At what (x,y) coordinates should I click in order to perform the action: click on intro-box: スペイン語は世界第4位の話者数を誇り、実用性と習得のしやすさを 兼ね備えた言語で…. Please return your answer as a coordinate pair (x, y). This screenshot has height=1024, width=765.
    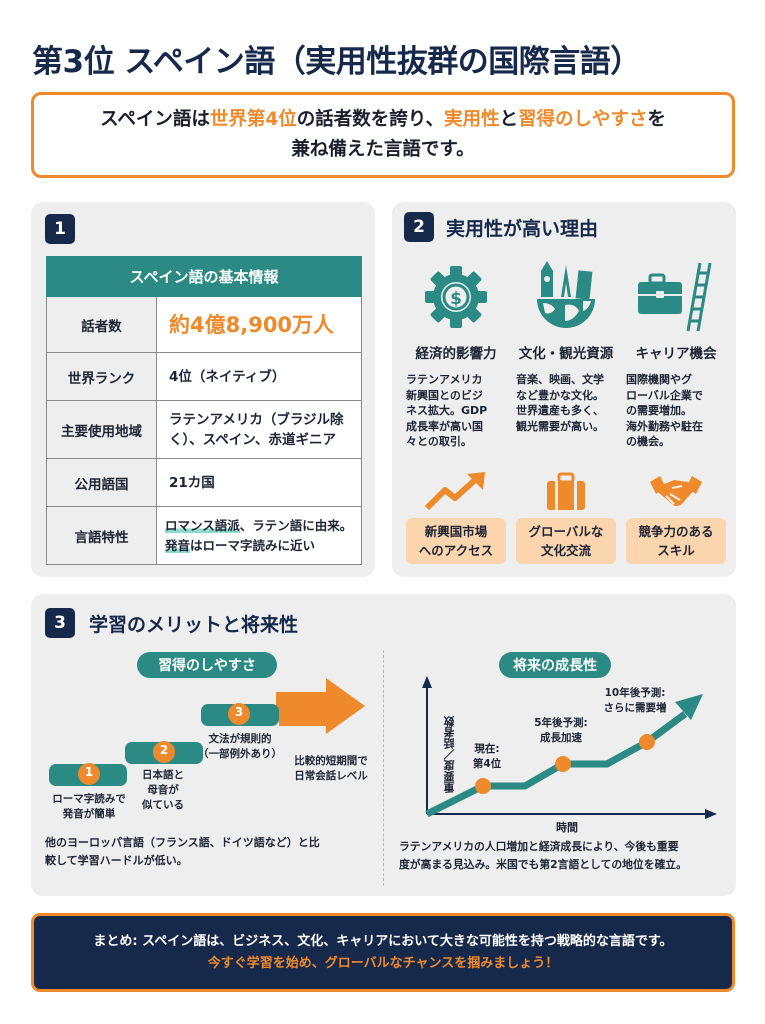
    Looking at the image, I should click on (383, 135).